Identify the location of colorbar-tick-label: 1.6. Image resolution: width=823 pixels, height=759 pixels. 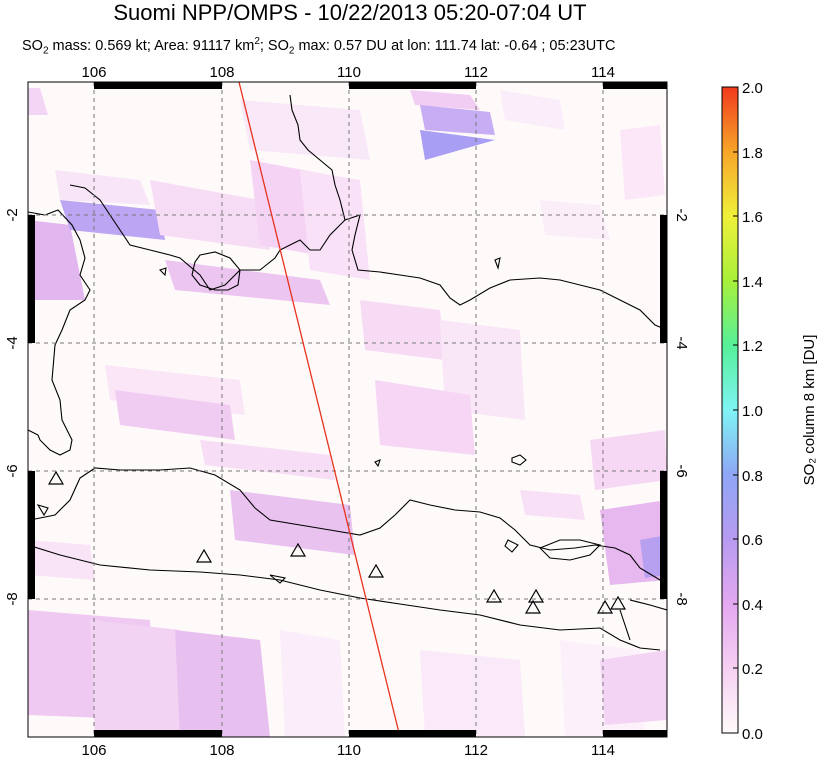
(752, 217).